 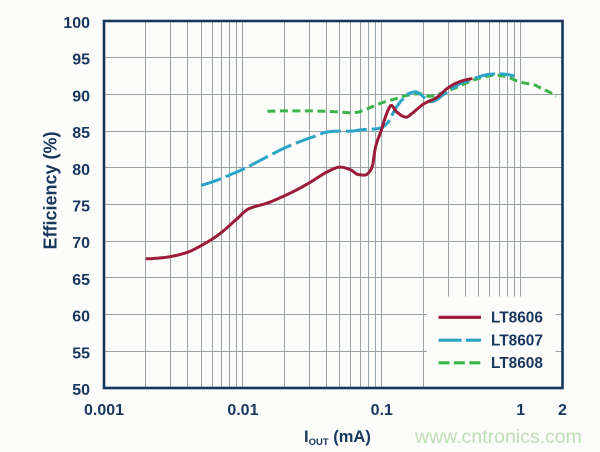 I want to click on svg-text: 100, so click(x=76, y=23).